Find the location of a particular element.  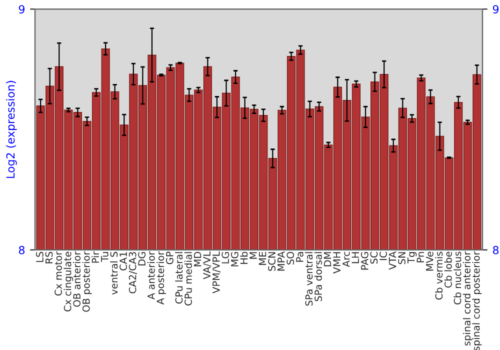

x-tick-label: SC is located at coordinates (374, 258).